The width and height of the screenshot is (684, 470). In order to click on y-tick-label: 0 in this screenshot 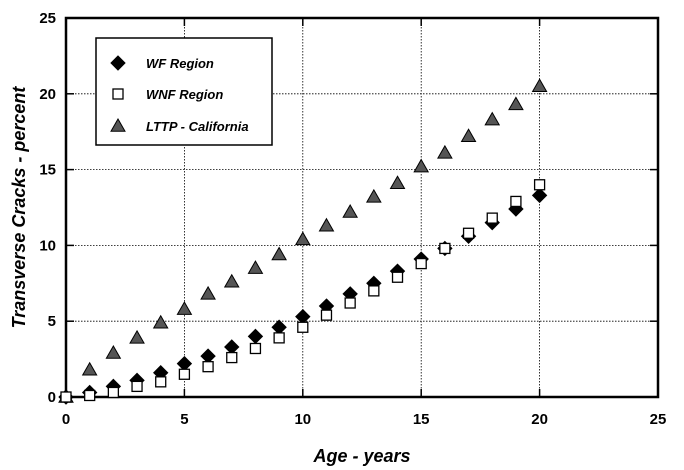, I will do `click(52, 397)`.